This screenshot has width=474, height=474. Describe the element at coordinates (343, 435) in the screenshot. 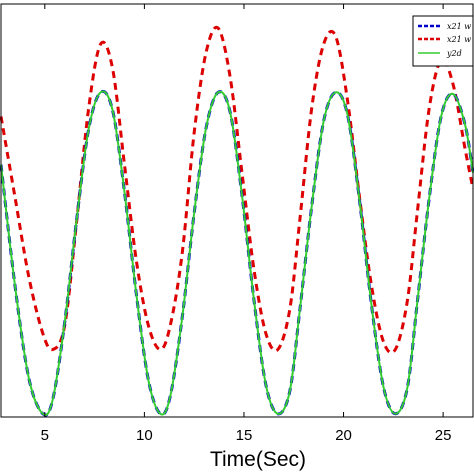

I see `x-tick-label: 20` at that location.